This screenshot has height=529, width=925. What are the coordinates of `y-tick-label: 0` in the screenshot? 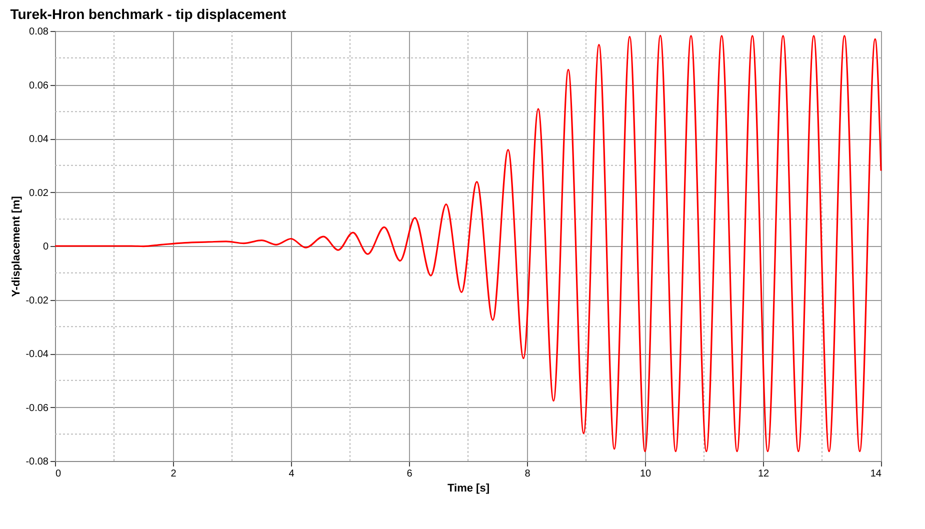 It's located at (45, 247).